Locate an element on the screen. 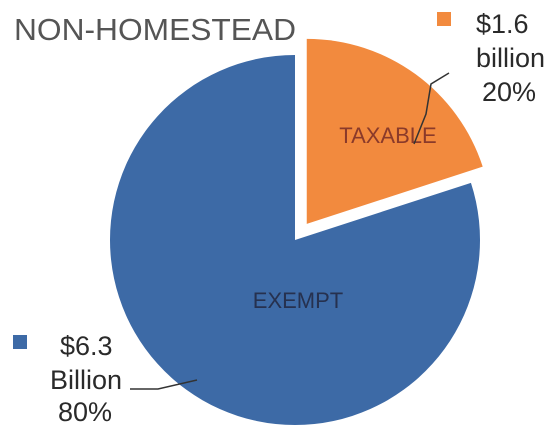 This screenshot has height=429, width=558. legend-item-taxable: $1.6 billion 20% is located at coordinates (491, 58).